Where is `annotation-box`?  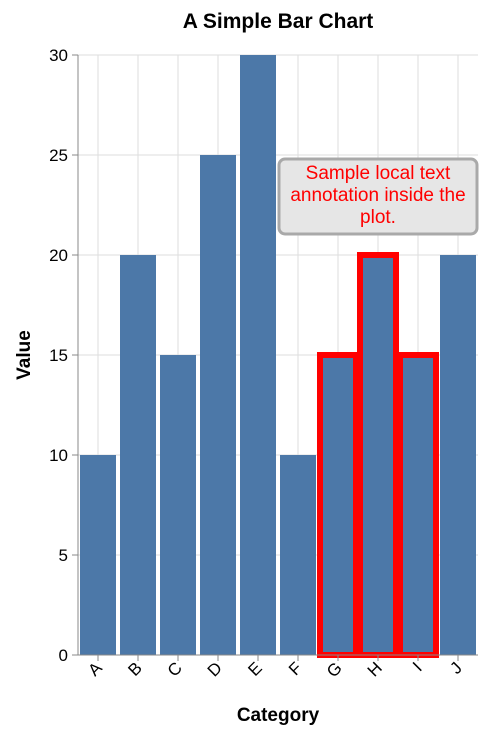 annotation-box is located at coordinates (378, 196).